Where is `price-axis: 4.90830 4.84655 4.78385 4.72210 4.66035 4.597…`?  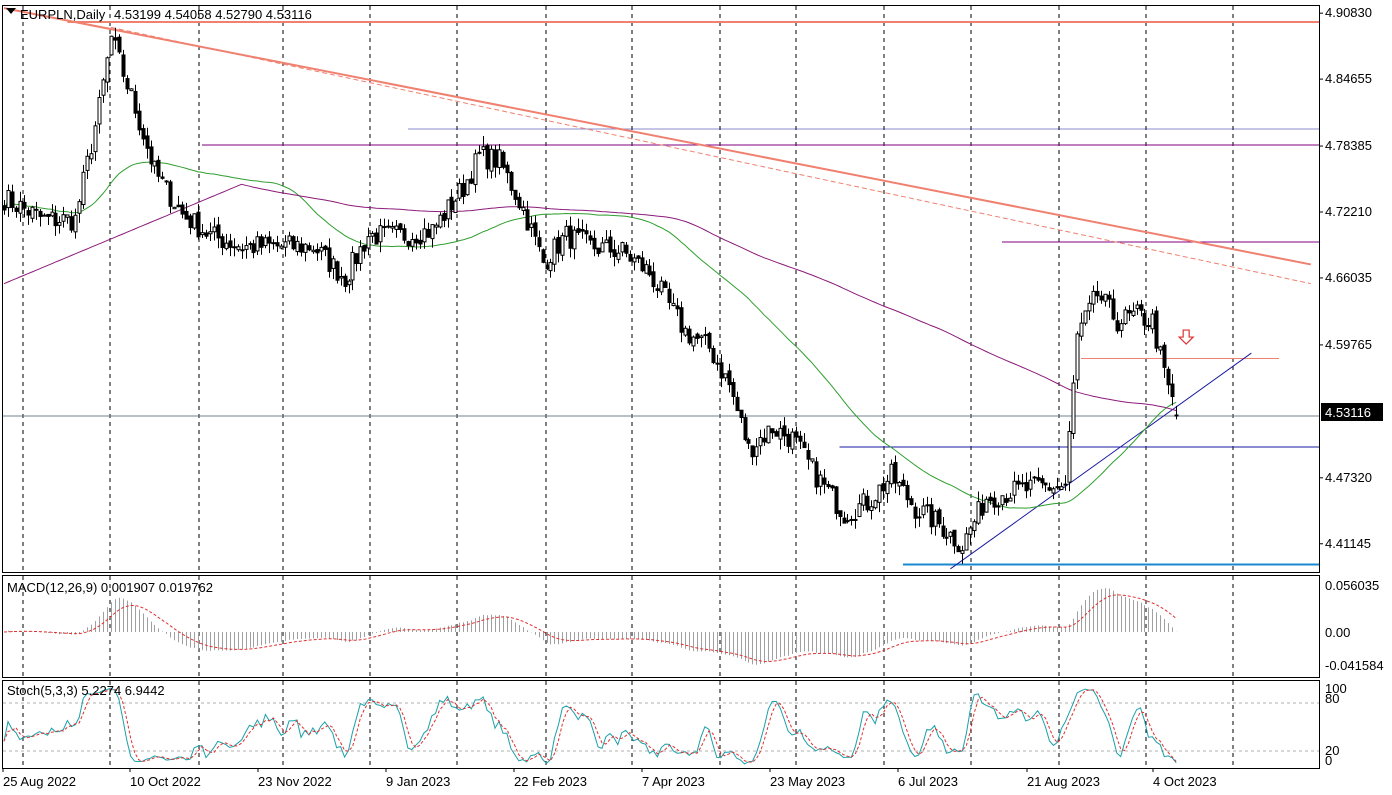
price-axis: 4.90830 4.84655 4.78385 4.72210 4.66035 4.597… is located at coordinates (1345, 278).